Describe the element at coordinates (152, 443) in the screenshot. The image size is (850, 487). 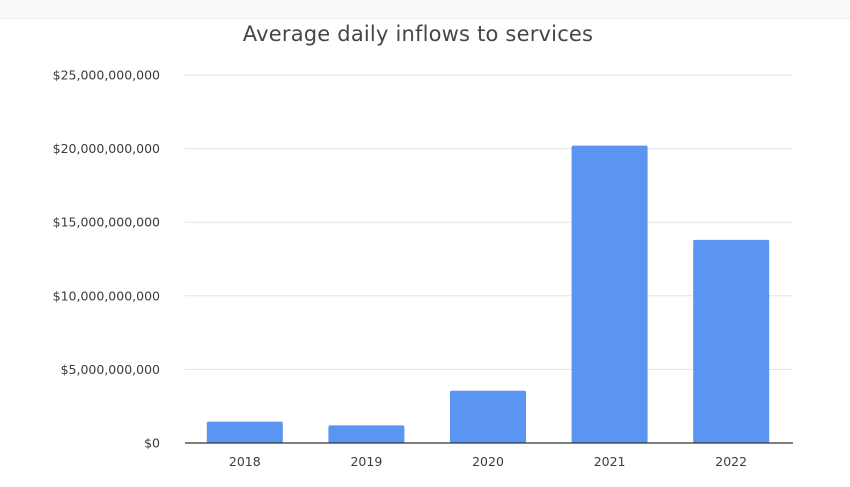
I see `y-tick-label: $0` at that location.